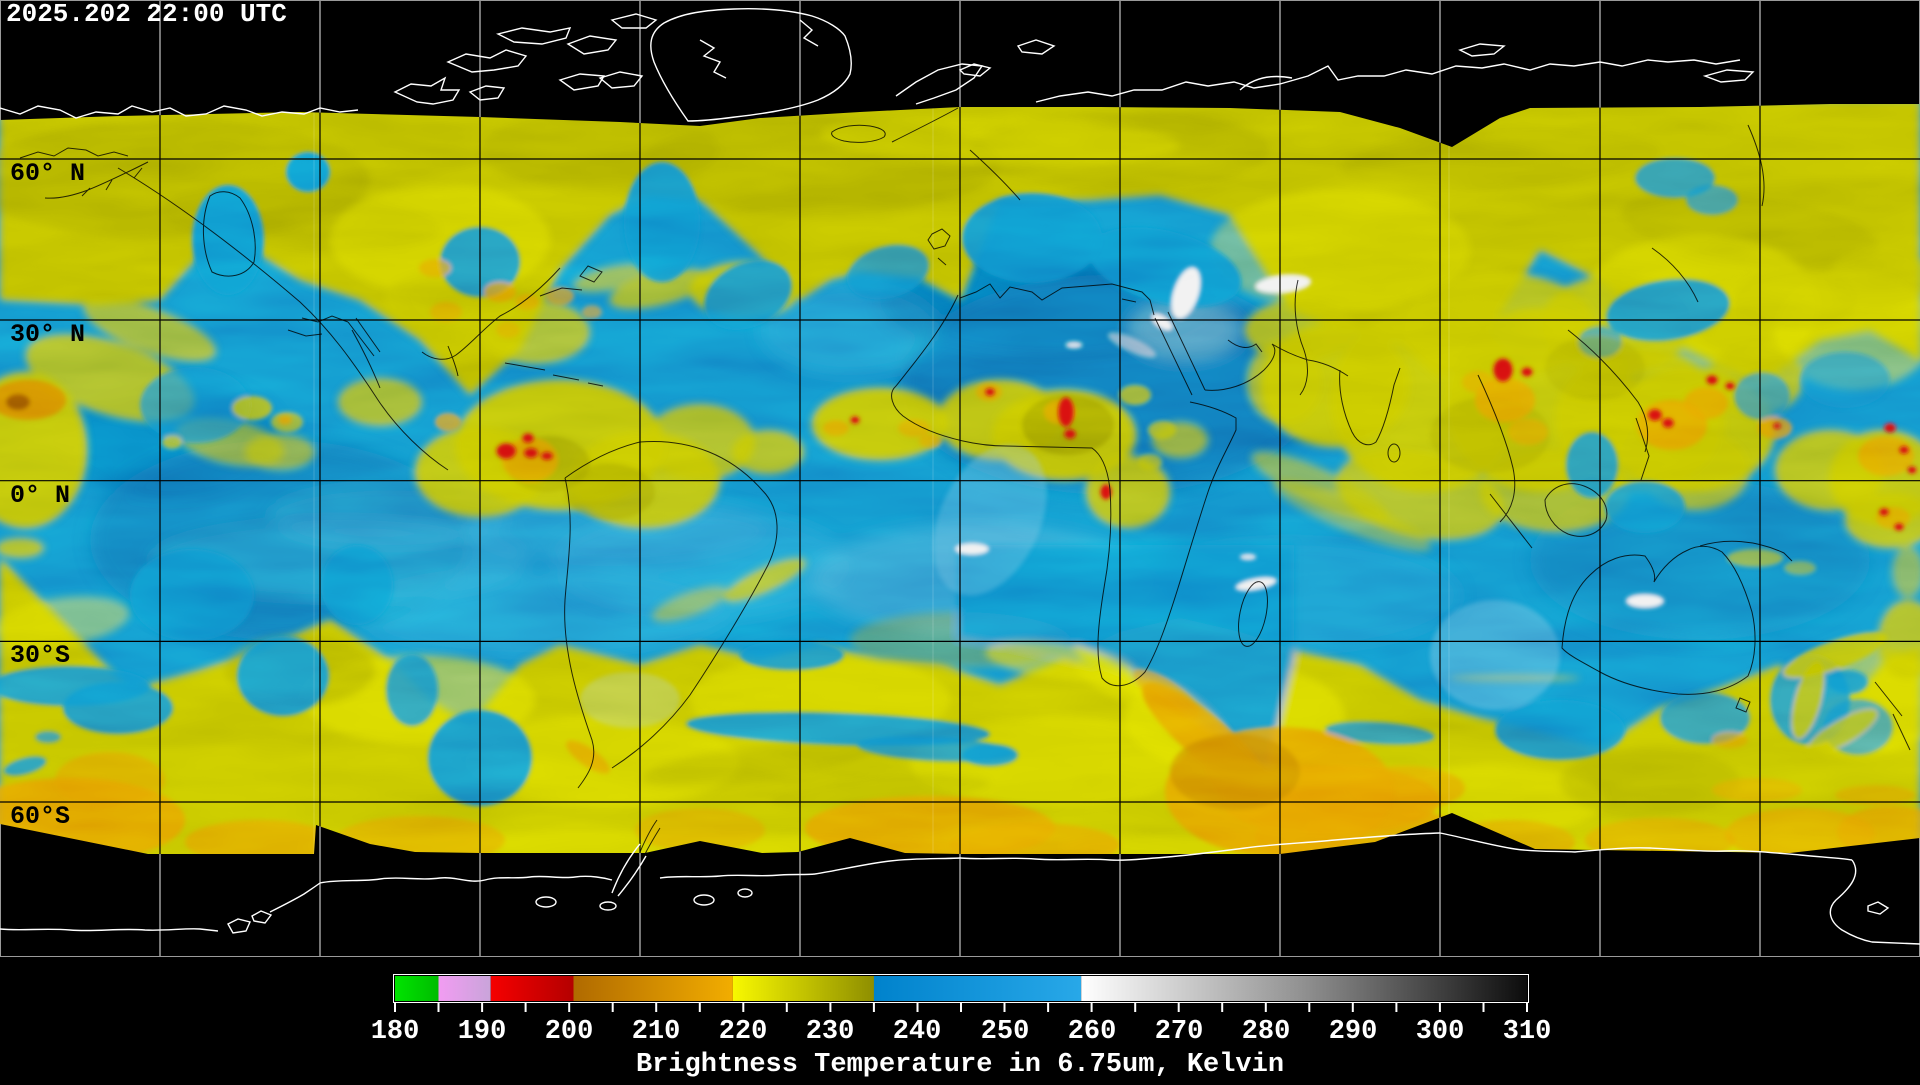 The width and height of the screenshot is (1920, 1085). Describe the element at coordinates (1266, 1032) in the screenshot. I see `svg-text: 280` at that location.